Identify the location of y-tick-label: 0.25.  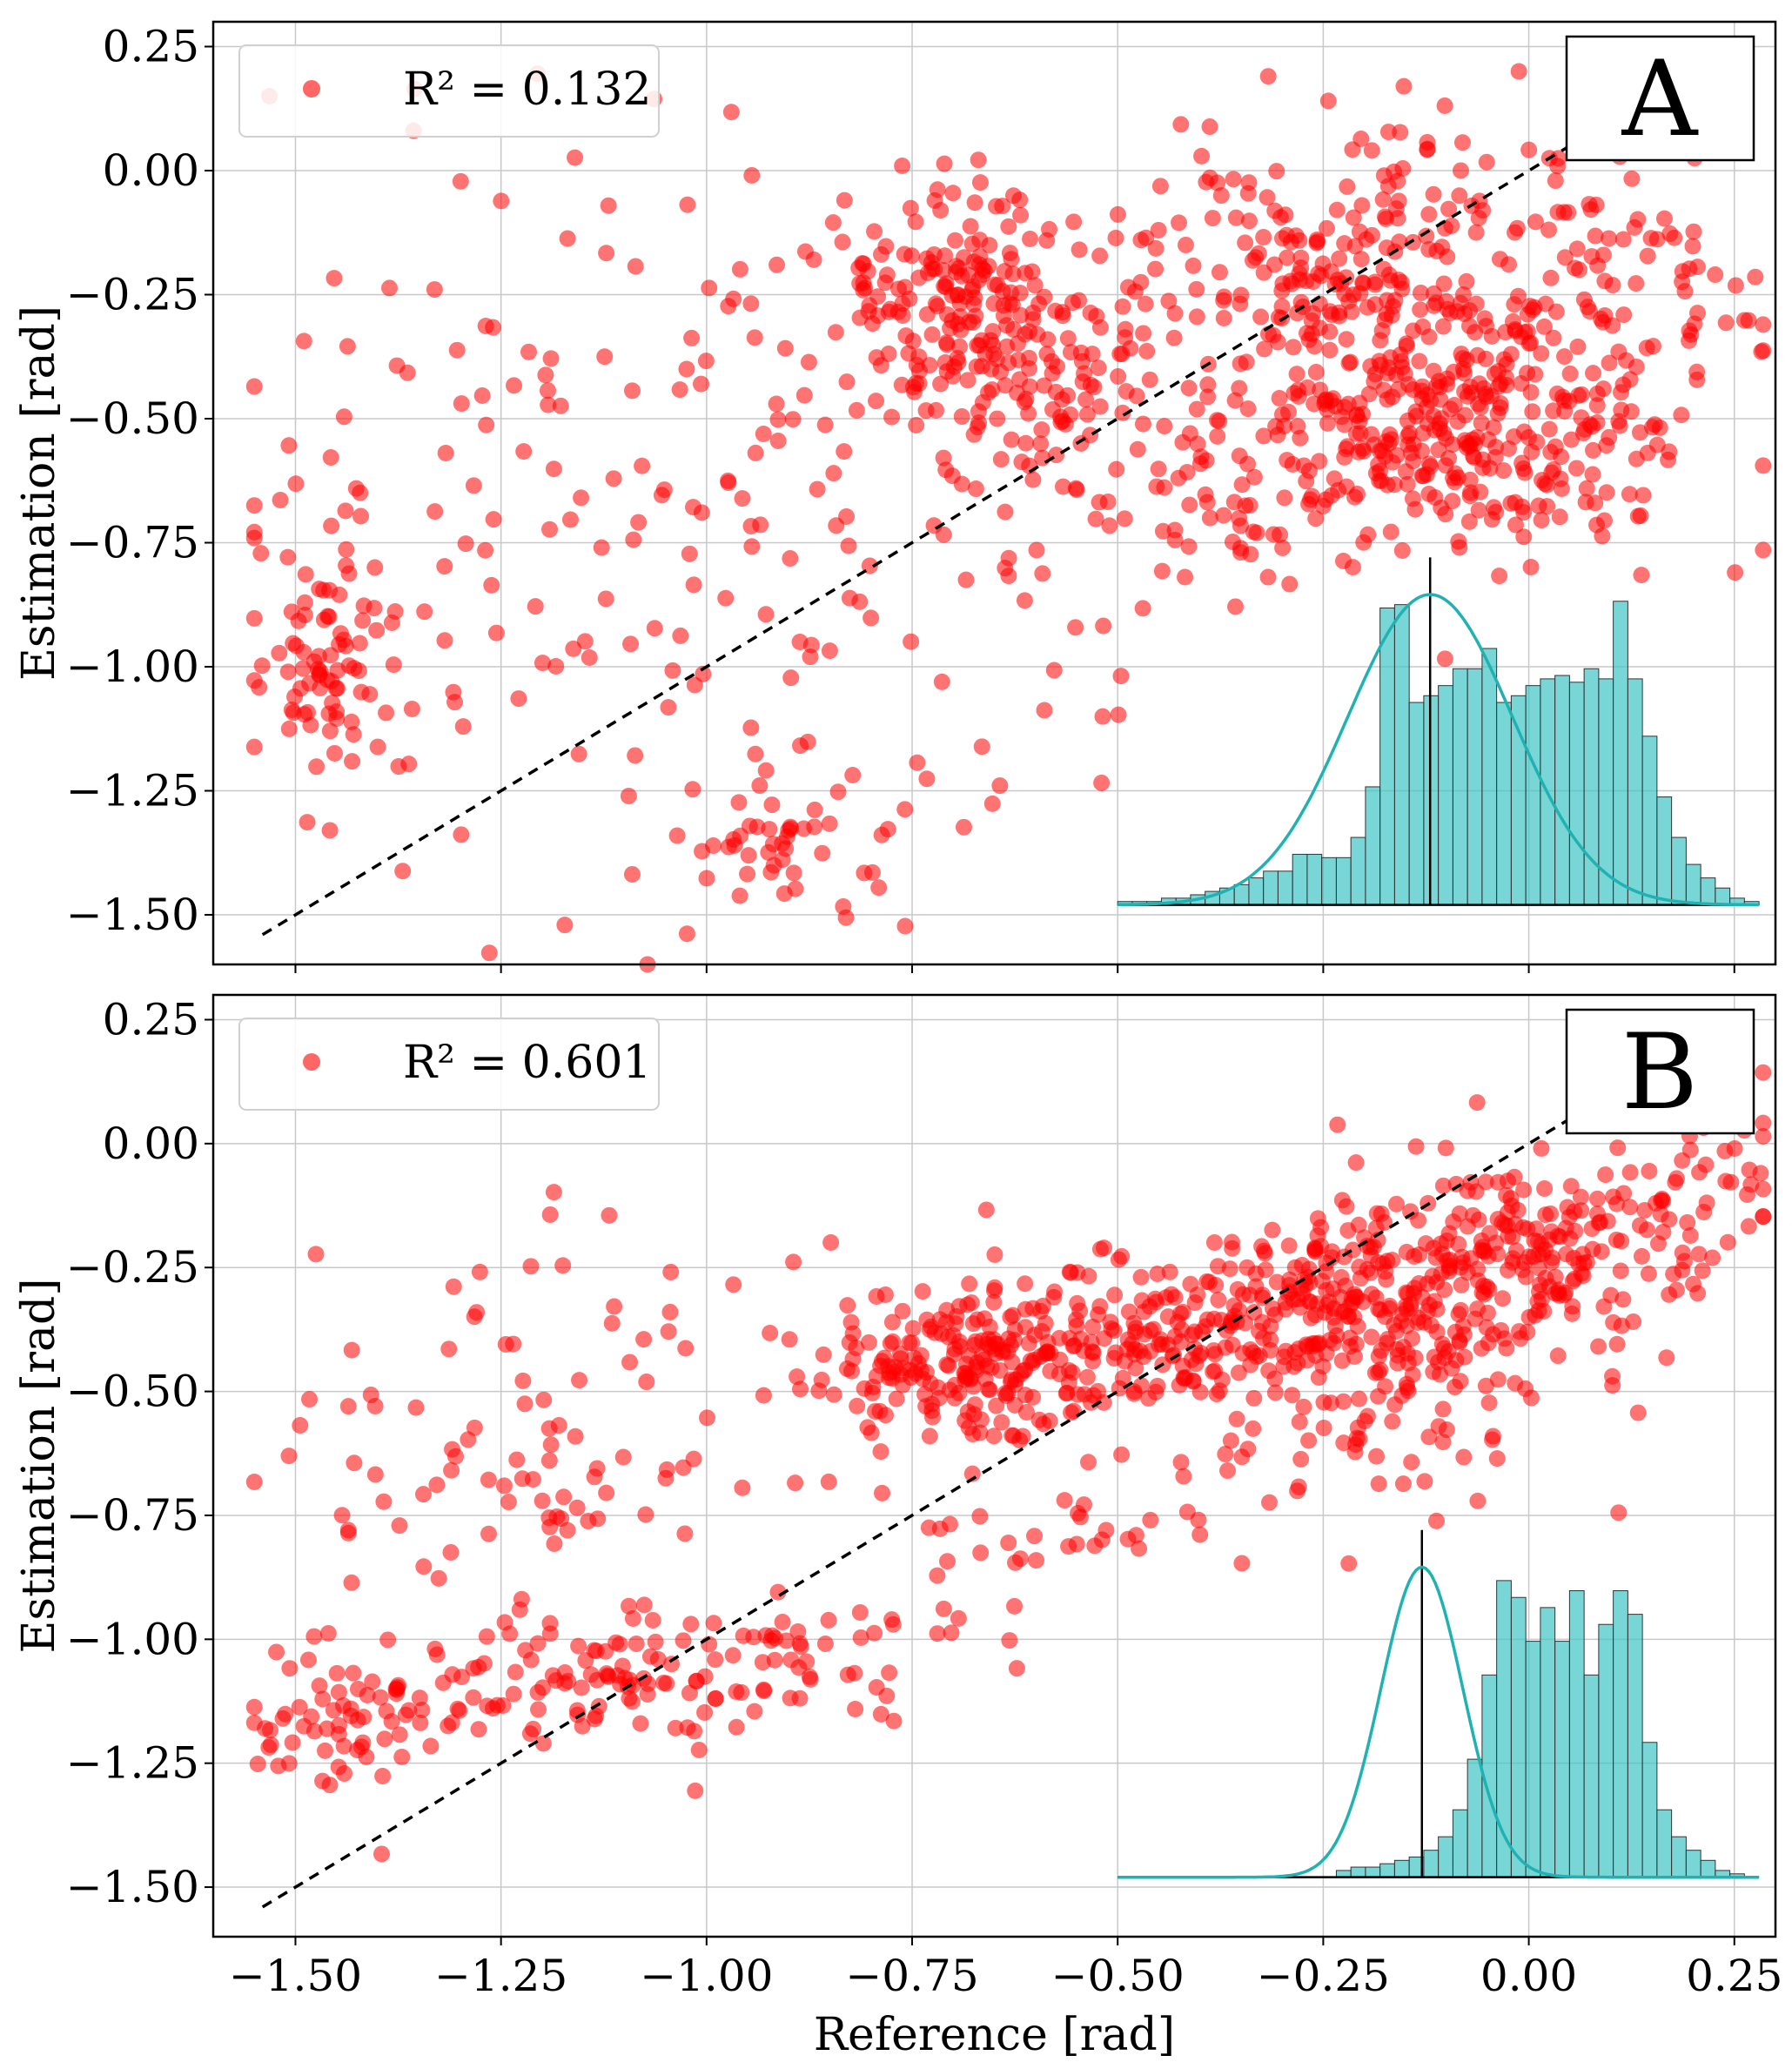
(151, 1019).